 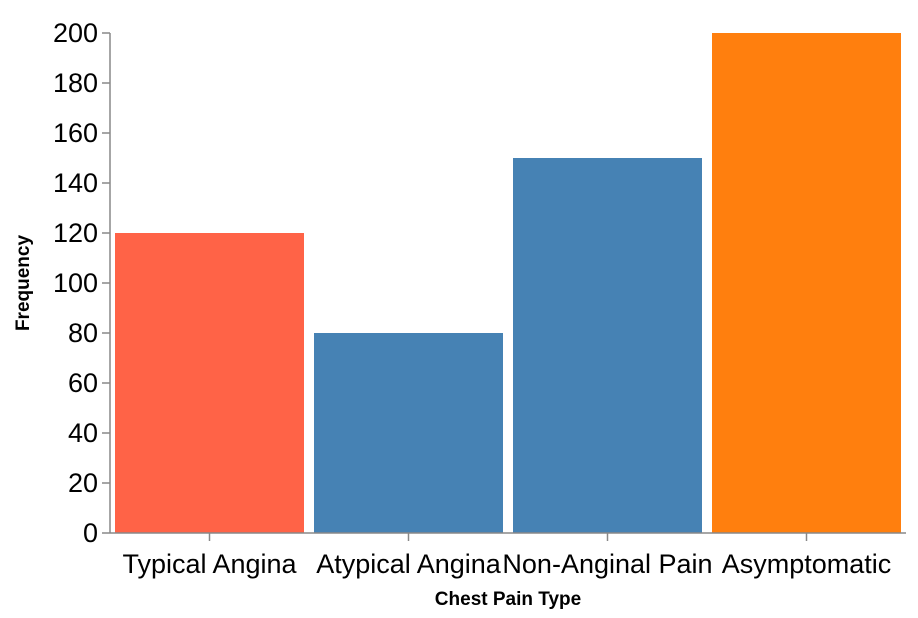 I want to click on y-tick-label: 60, so click(x=83, y=383).